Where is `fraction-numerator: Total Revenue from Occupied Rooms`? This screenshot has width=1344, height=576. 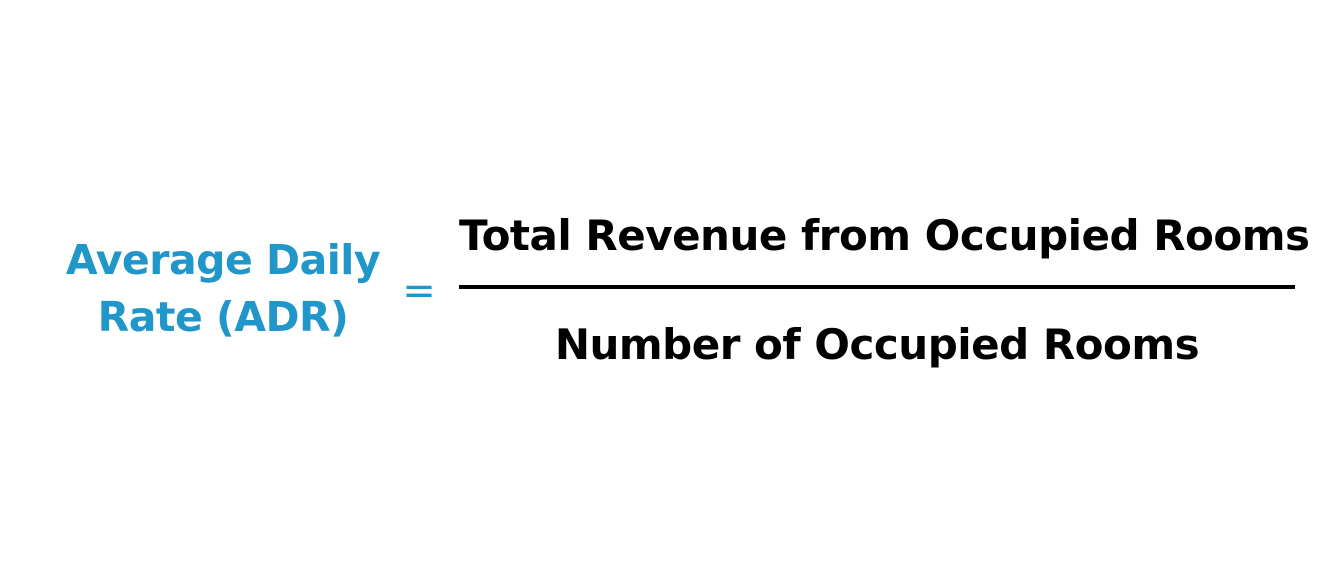
fraction-numerator: Total Revenue from Occupied Rooms is located at coordinates (884, 235).